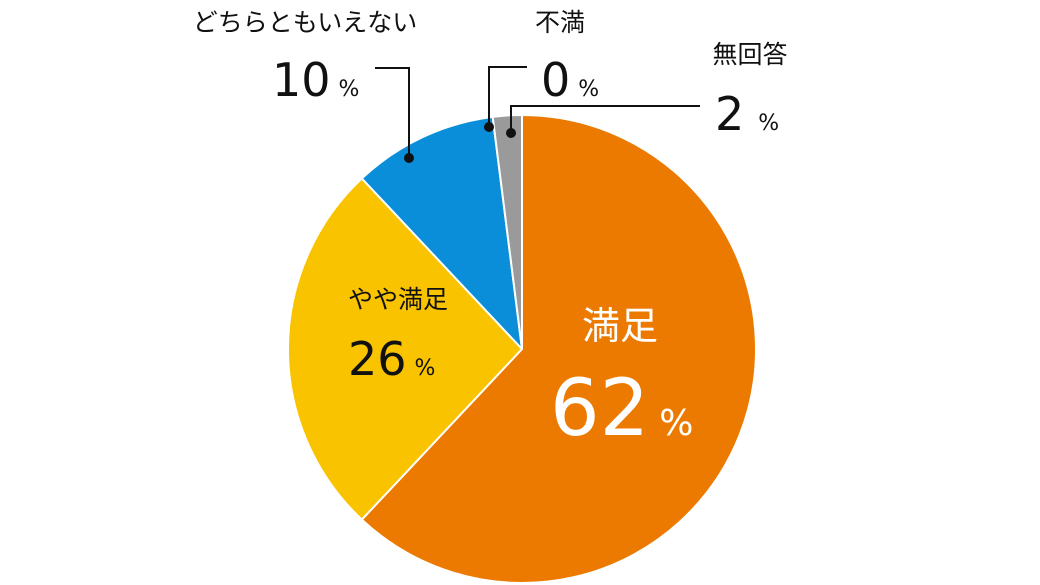 This screenshot has width=1040, height=585. What do you see at coordinates (409, 158) in the screenshot?
I see `leader-dot-dochira` at bounding box center [409, 158].